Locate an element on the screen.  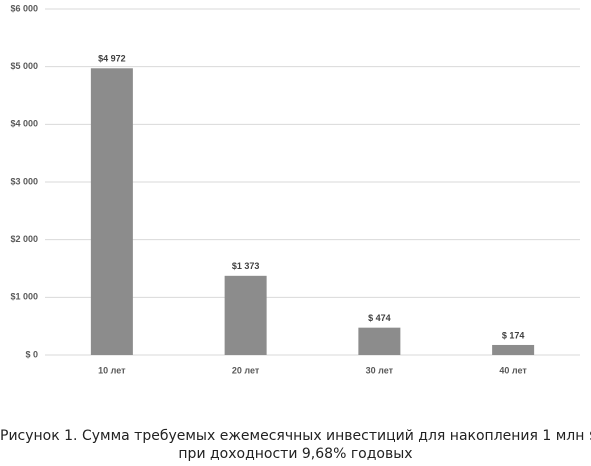
y-tick-label: $5 000 is located at coordinates (24, 66).